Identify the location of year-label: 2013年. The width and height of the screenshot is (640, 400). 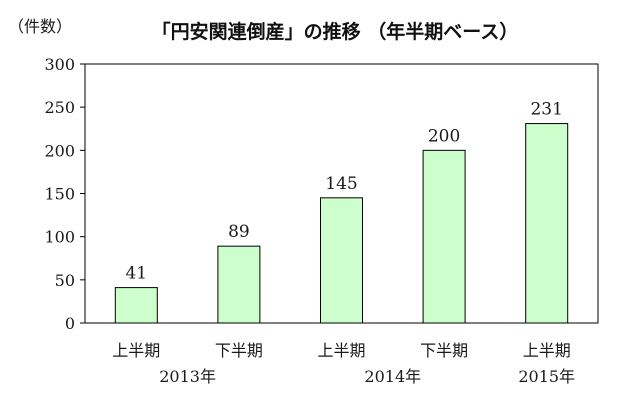
(187, 376).